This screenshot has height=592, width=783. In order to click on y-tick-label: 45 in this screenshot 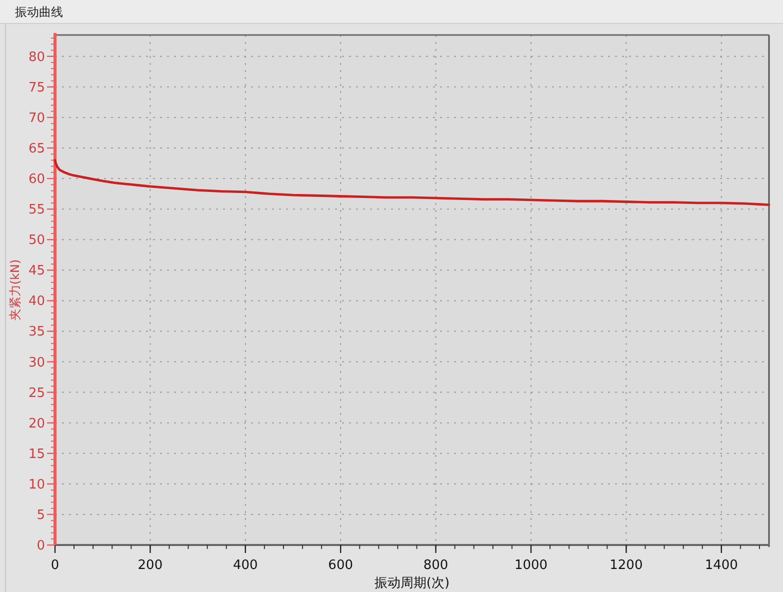, I will do `click(36, 271)`.